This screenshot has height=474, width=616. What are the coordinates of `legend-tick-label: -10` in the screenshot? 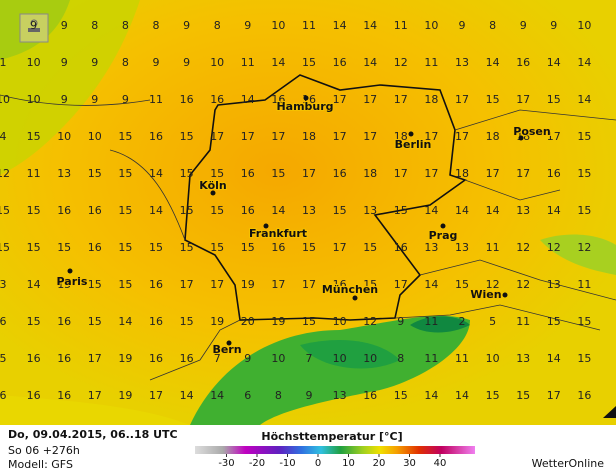 It's located at (287, 463).